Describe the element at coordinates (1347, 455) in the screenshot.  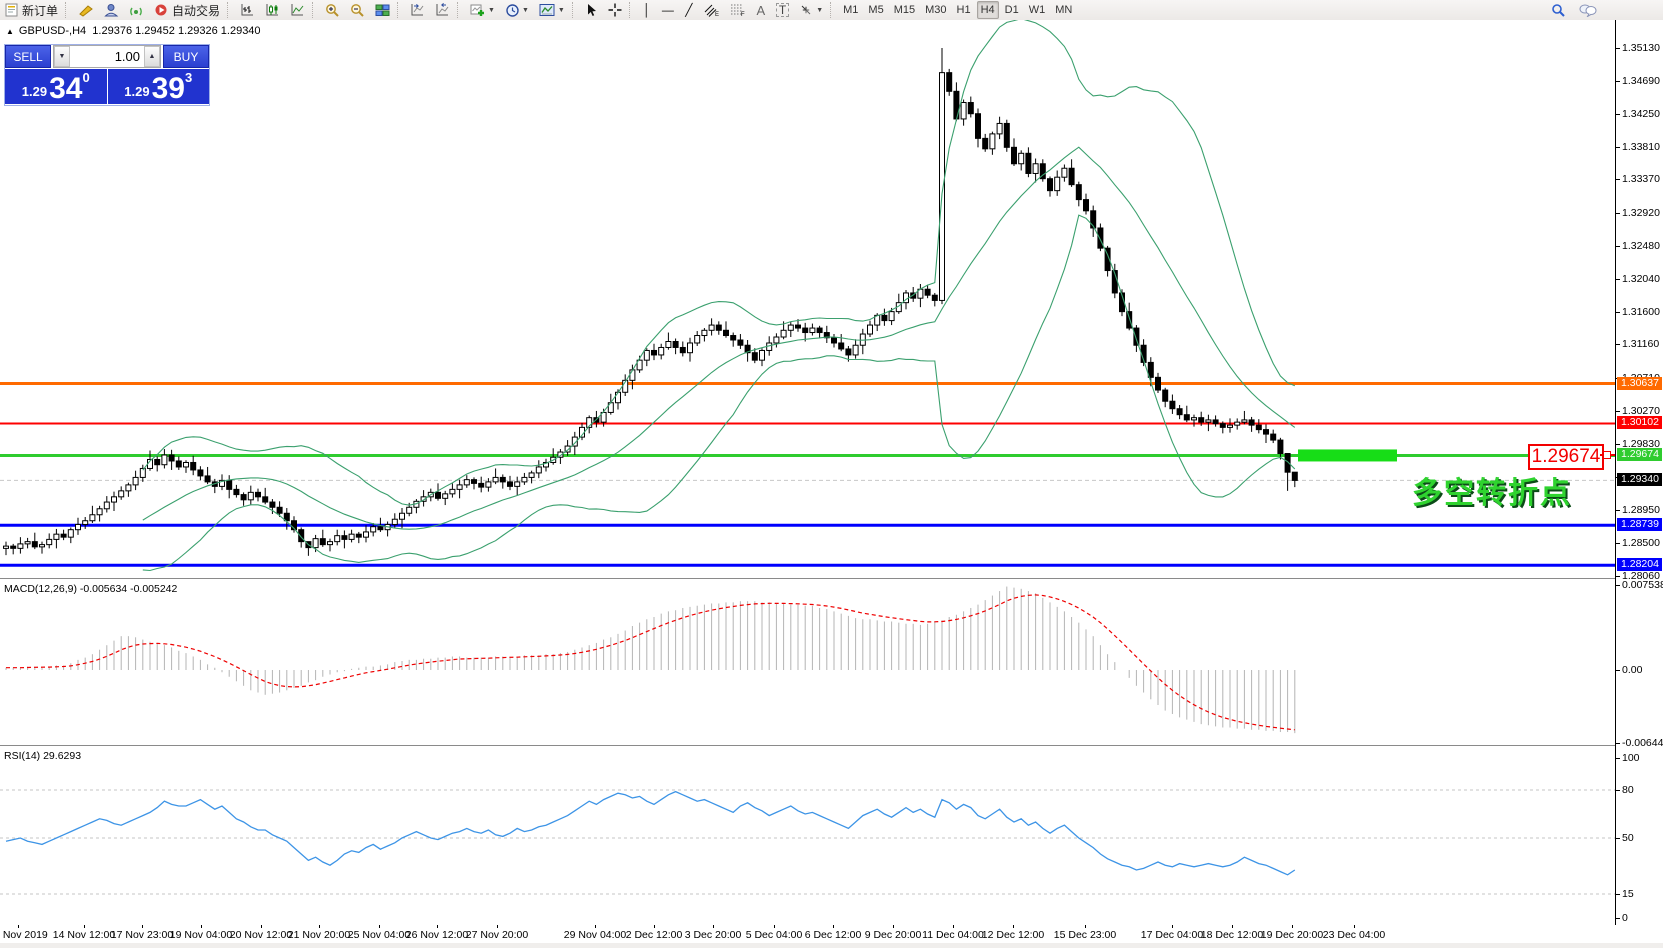
I see `highlight-rectangle` at that location.